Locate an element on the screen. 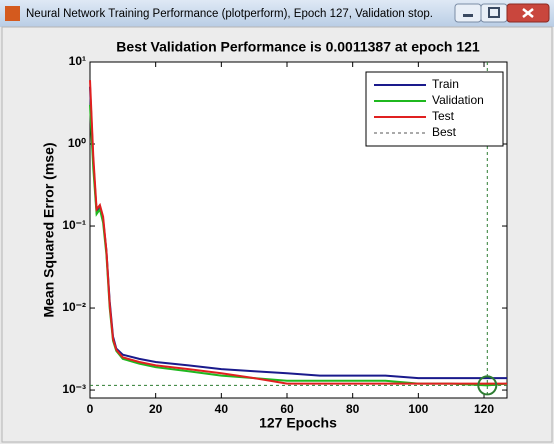 This screenshot has width=554, height=444. x-tick-label: 80 is located at coordinates (353, 409).